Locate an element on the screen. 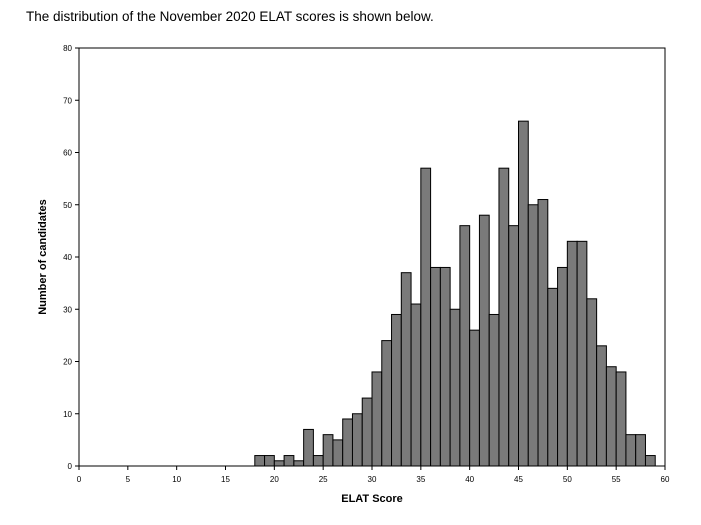 The height and width of the screenshot is (525, 701). x-tick-label: 30 is located at coordinates (372, 479).